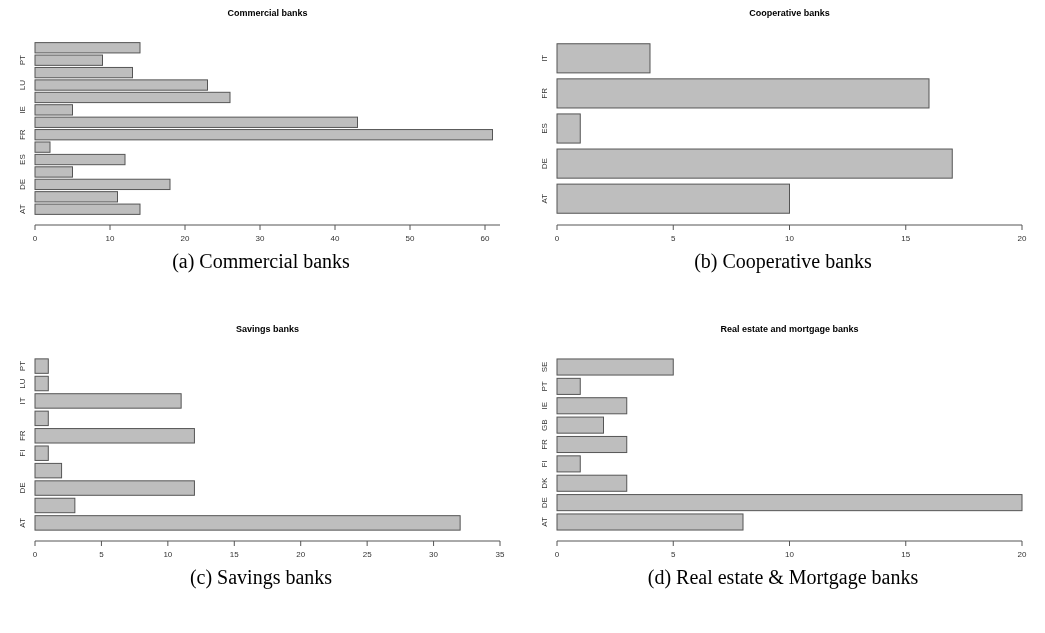  What do you see at coordinates (783, 261) in the screenshot?
I see `text: (b) Cooperative banks` at bounding box center [783, 261].